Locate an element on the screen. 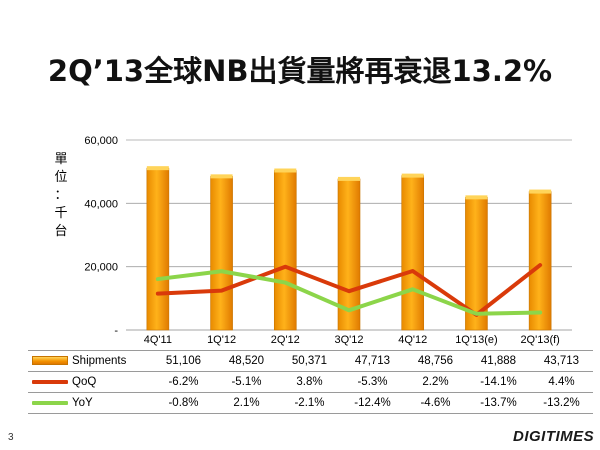  y-tick-label: 20,000 is located at coordinates (101, 268).